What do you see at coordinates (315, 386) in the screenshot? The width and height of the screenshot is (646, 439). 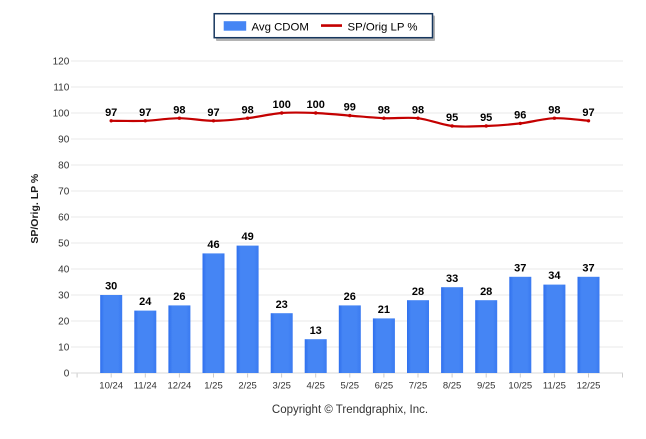 I see `svg-text: 4/25` at bounding box center [315, 386].